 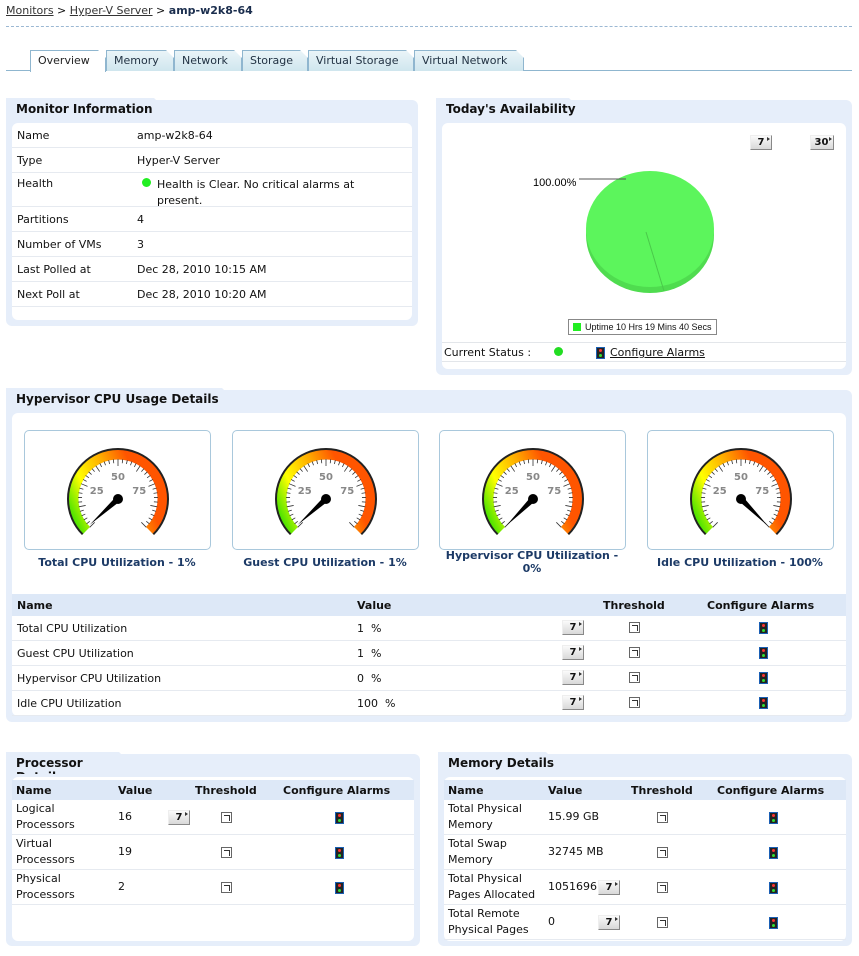 What do you see at coordinates (275, 60) in the screenshot?
I see `tab-storage: Storage` at bounding box center [275, 60].